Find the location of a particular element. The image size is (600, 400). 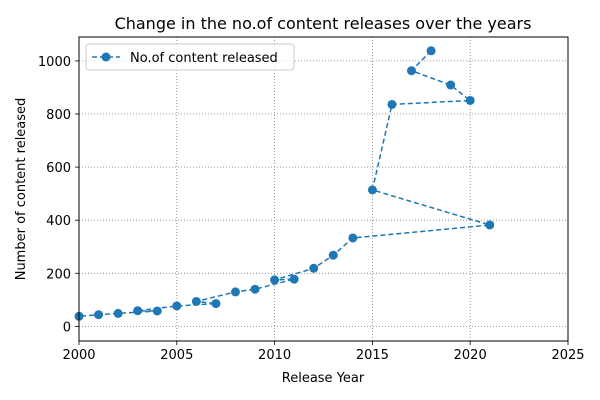

x-tick-label: 2005 is located at coordinates (176, 355).